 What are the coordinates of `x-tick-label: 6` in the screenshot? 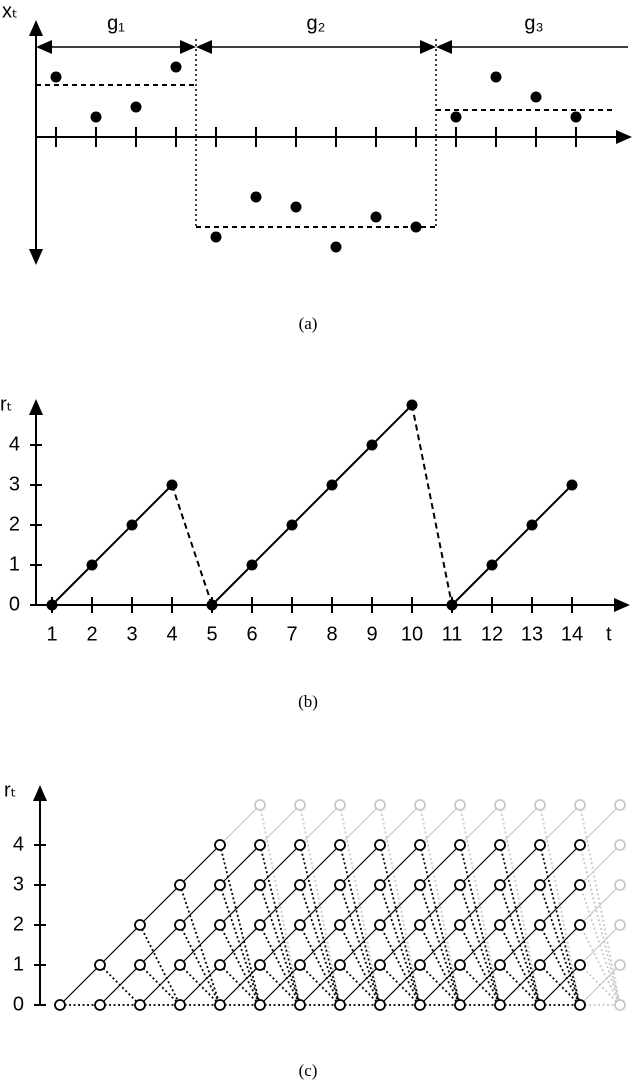 It's located at (251, 634).